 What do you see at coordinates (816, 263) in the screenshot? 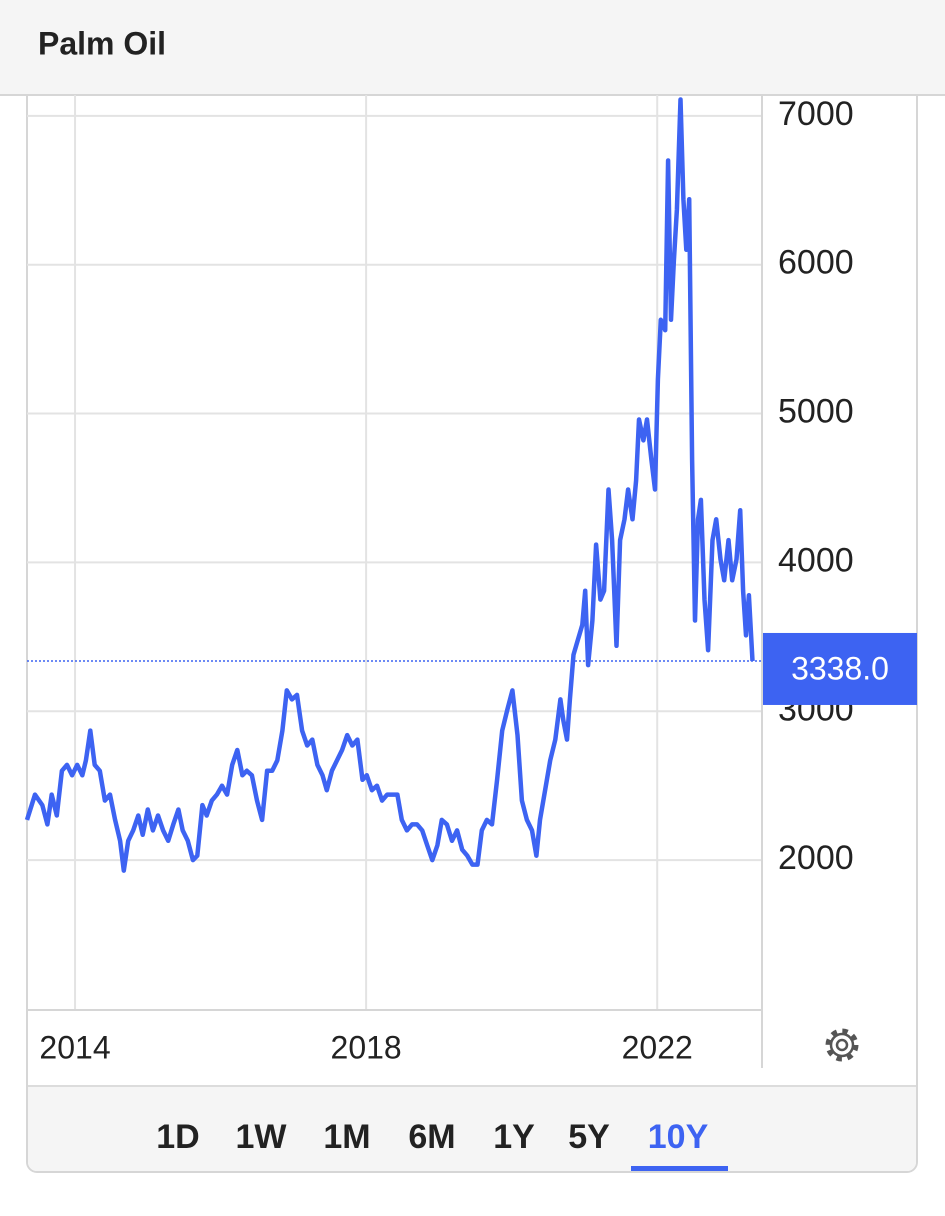
I see `y-tick-label: 6000` at bounding box center [816, 263].